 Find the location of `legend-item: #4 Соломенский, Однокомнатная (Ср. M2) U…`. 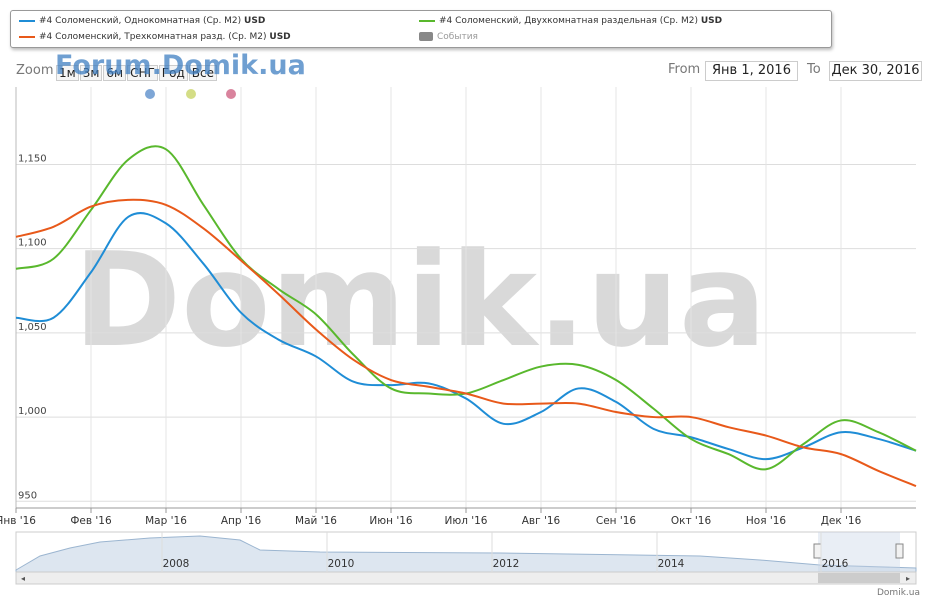

legend-item: #4 Соломенский, Однокомнатная (Ср. M2) U… is located at coordinates (142, 21).